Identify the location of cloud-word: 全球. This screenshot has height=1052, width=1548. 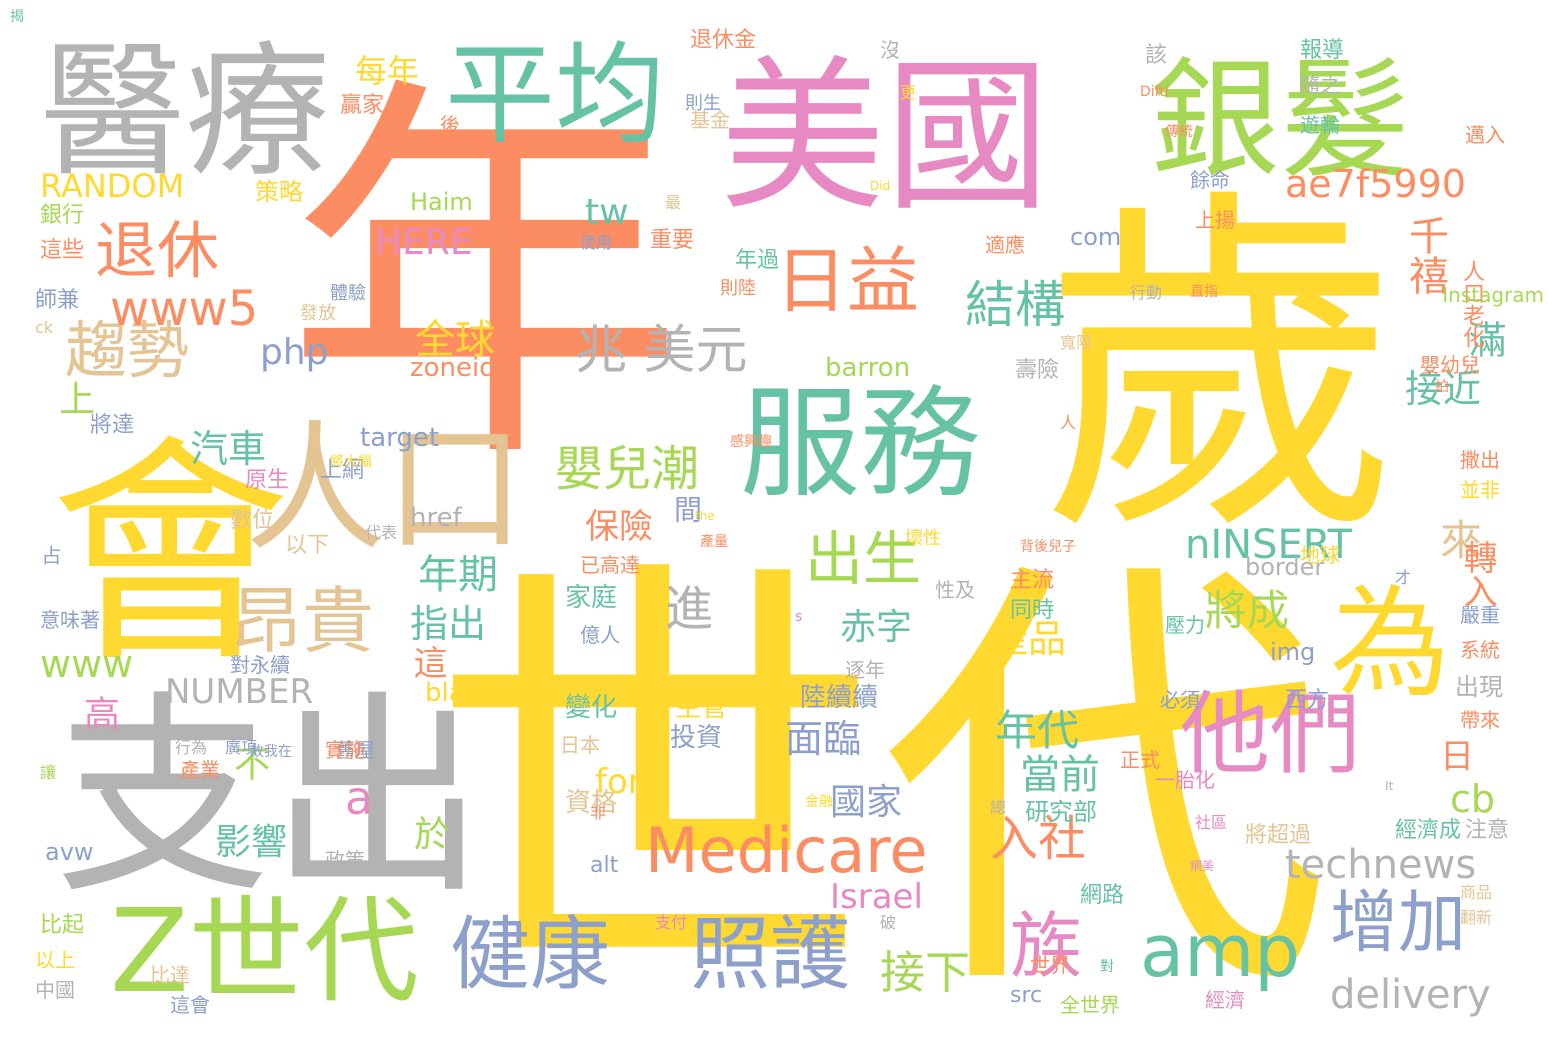
(455, 340).